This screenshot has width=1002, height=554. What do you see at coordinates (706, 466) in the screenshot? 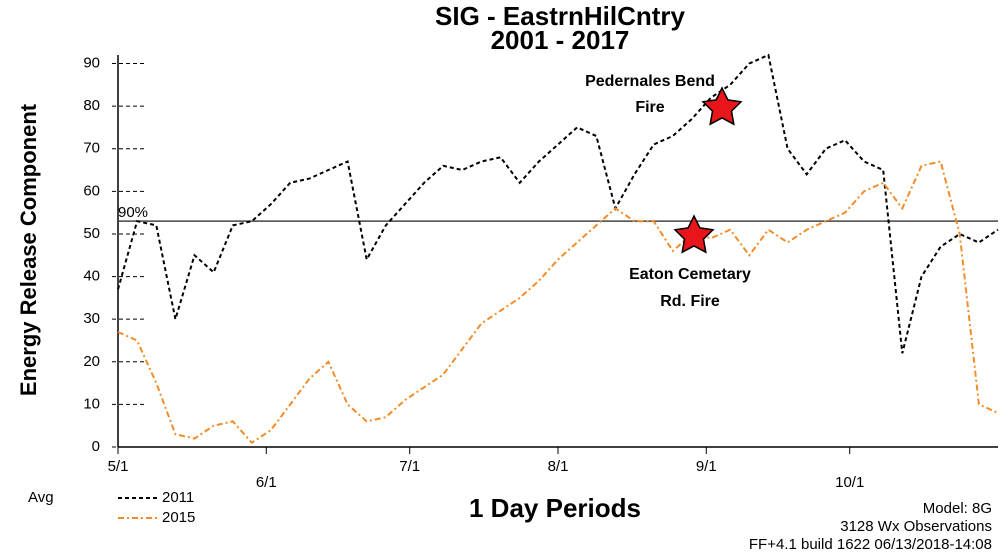
I see `x-tick-label: 9/1` at bounding box center [706, 466].